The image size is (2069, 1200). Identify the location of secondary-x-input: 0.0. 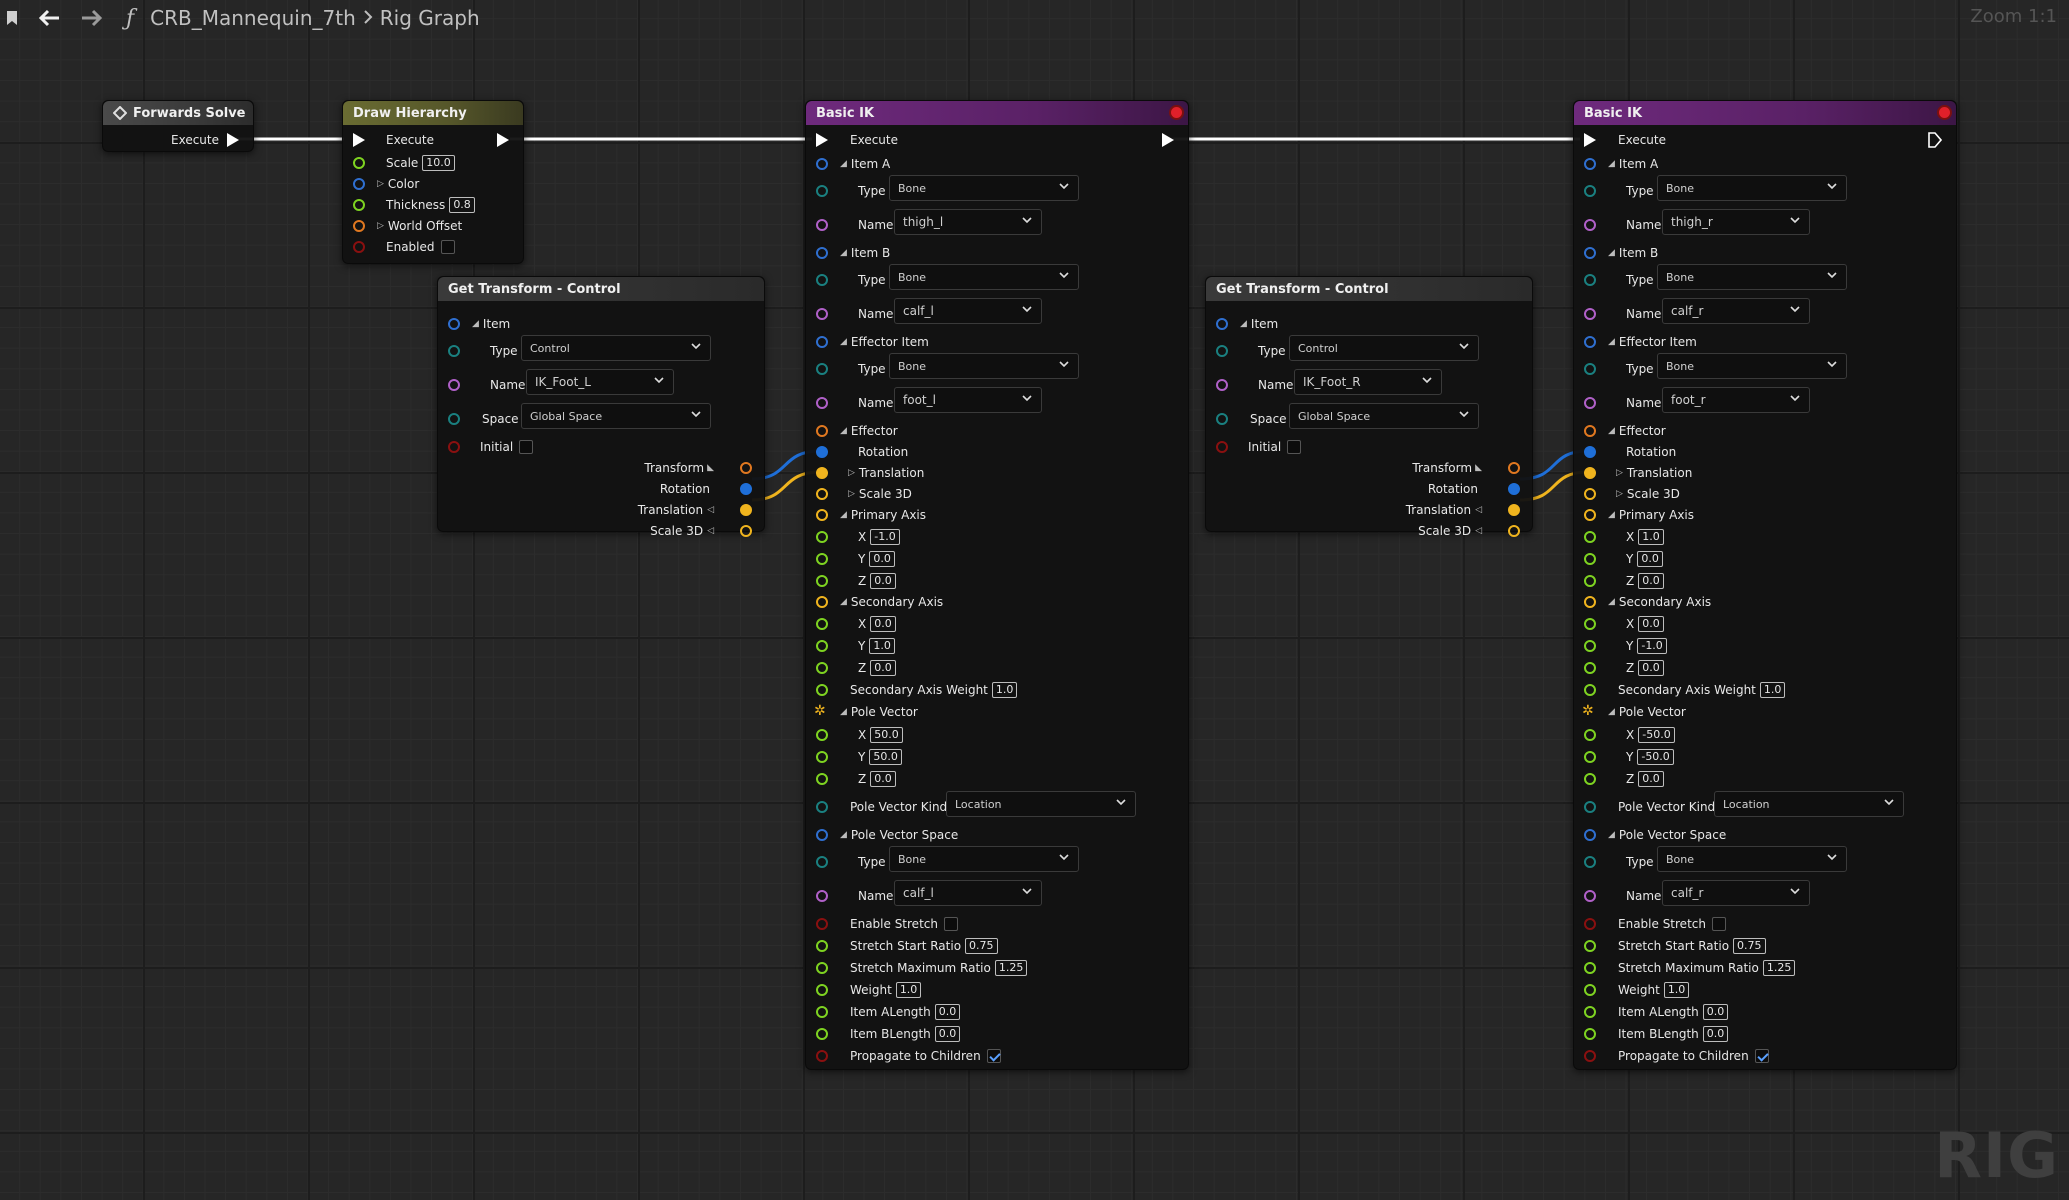
(883, 624).